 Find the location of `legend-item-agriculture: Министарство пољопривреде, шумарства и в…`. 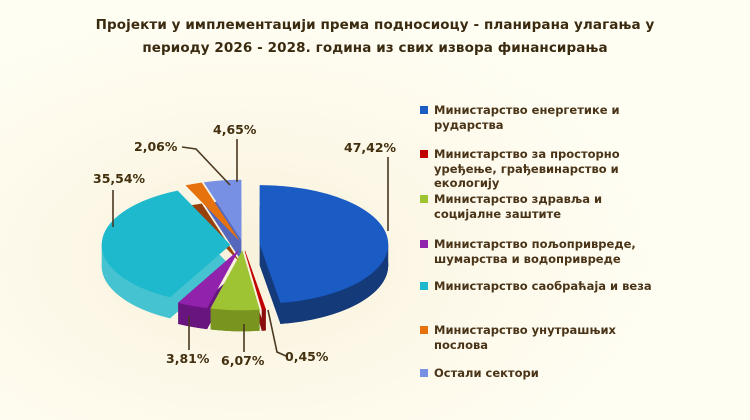

legend-item-agriculture: Министарство пољопривреде, шумарства и в… is located at coordinates (576, 251).